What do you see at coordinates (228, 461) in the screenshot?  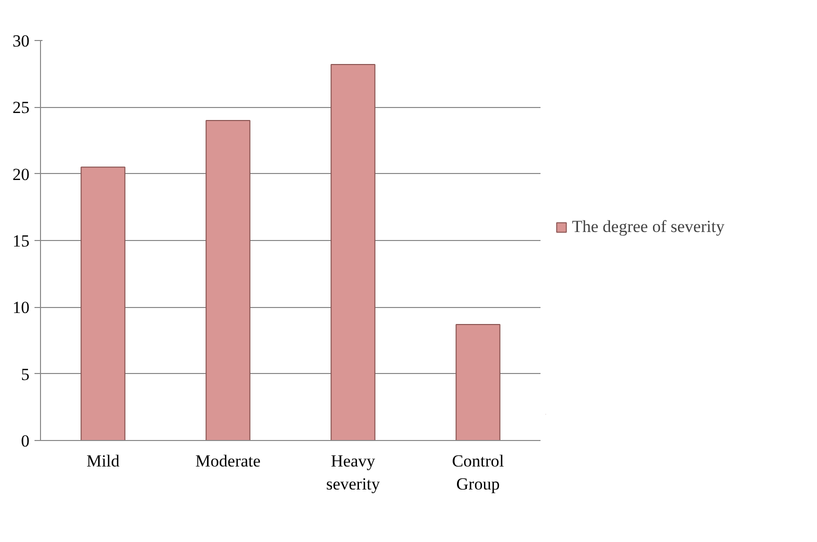 I see `x-tick-label: Moderate` at bounding box center [228, 461].